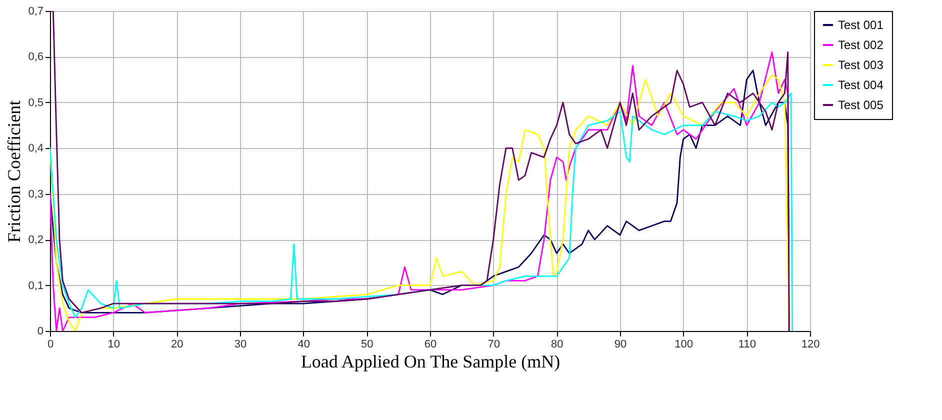 This screenshot has width=942, height=420. I want to click on x-tick-label: 120, so click(810, 344).